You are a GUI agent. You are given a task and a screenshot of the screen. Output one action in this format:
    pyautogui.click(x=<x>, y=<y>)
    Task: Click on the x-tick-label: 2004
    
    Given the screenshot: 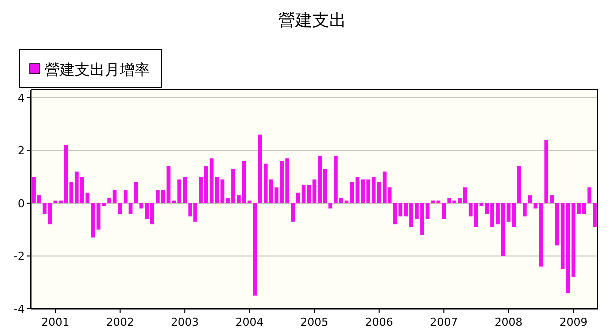 What is the action you would take?
    pyautogui.click(x=250, y=322)
    